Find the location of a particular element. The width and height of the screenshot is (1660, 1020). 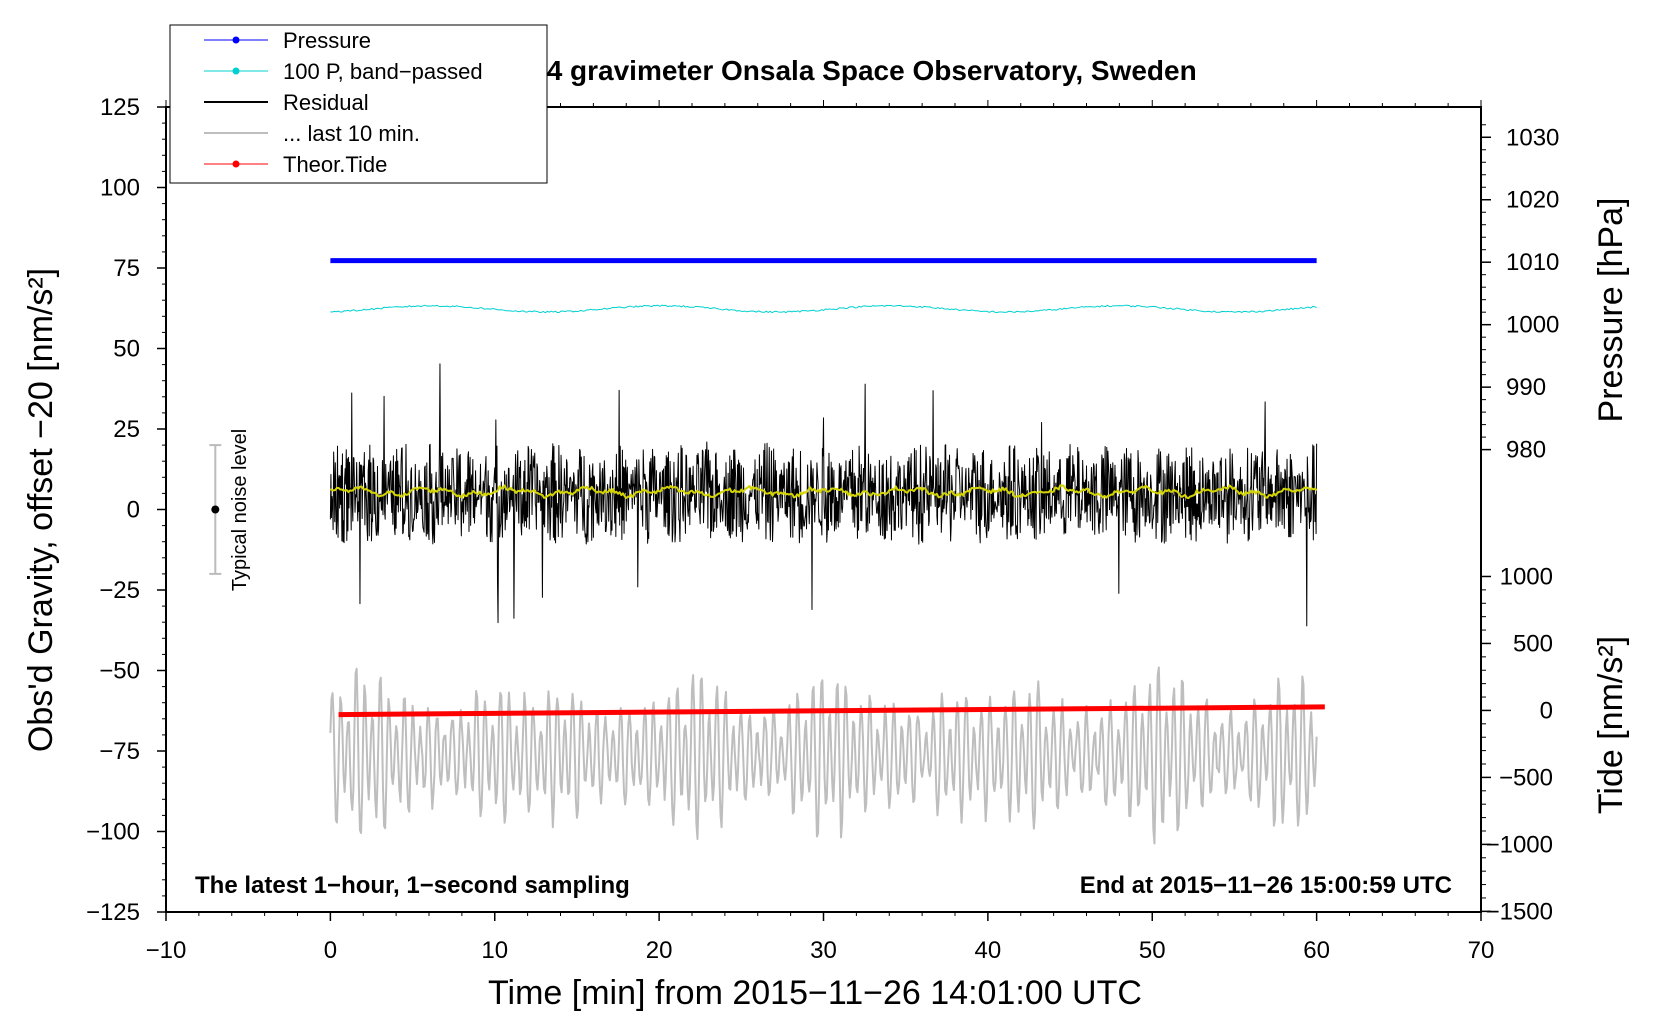

y-tick-label: −50 is located at coordinates (119, 671).